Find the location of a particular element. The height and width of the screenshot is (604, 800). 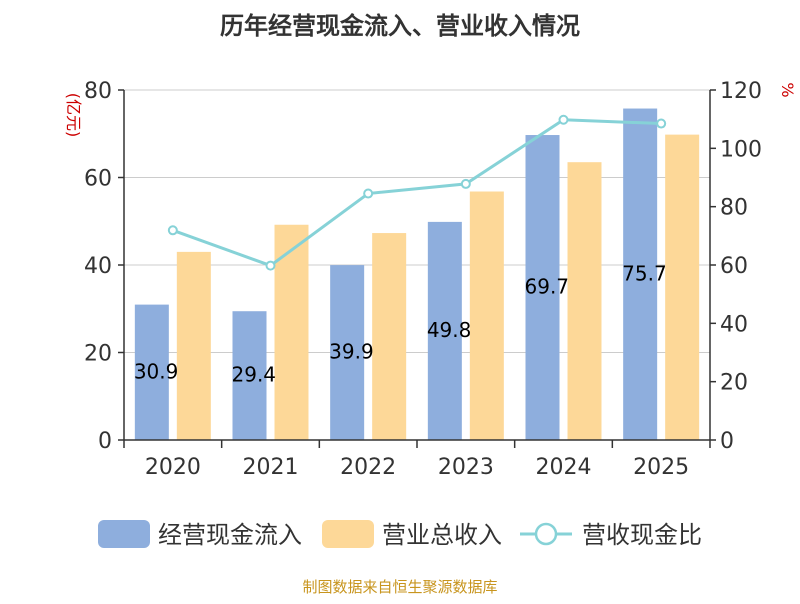

right-tick-label: 20 is located at coordinates (734, 383).